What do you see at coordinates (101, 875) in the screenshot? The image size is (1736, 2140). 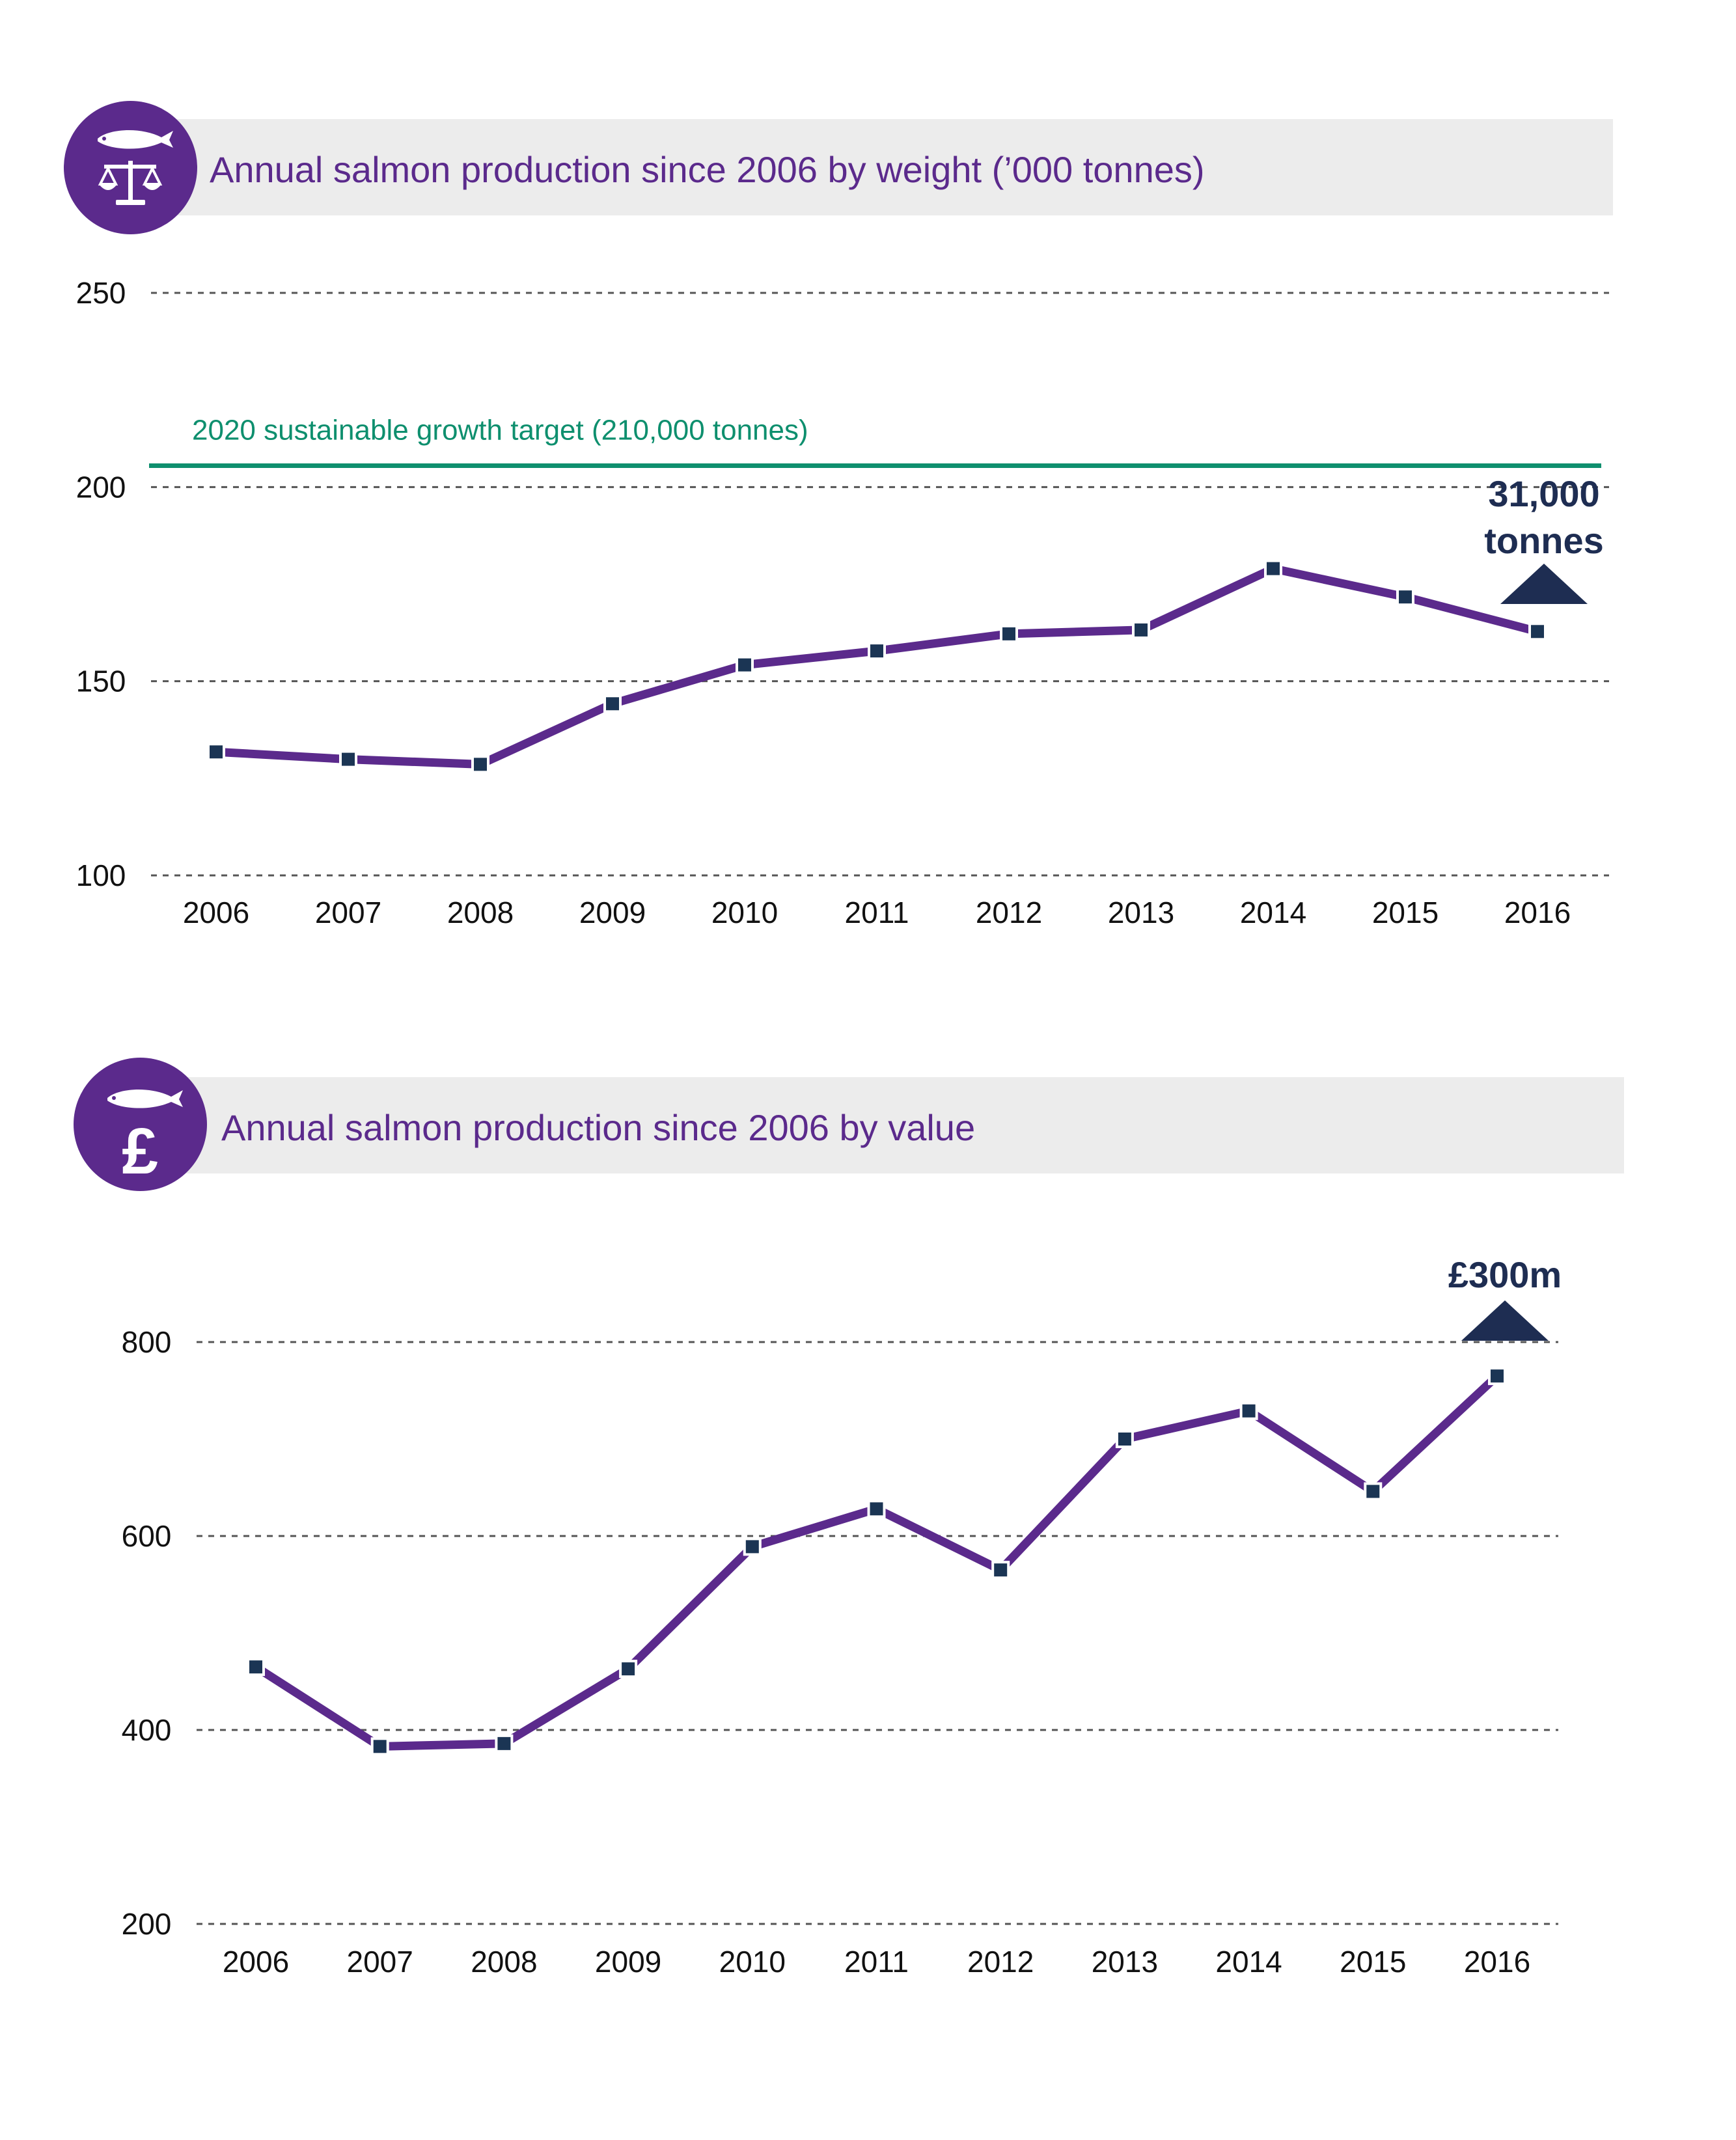 I see `weight-y-tick-label: 100` at bounding box center [101, 875].